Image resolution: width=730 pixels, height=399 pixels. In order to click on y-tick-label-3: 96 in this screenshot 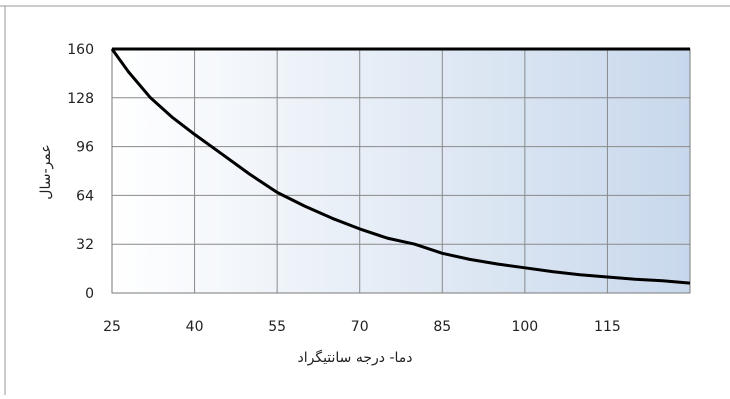, I will do `click(85, 148)`.